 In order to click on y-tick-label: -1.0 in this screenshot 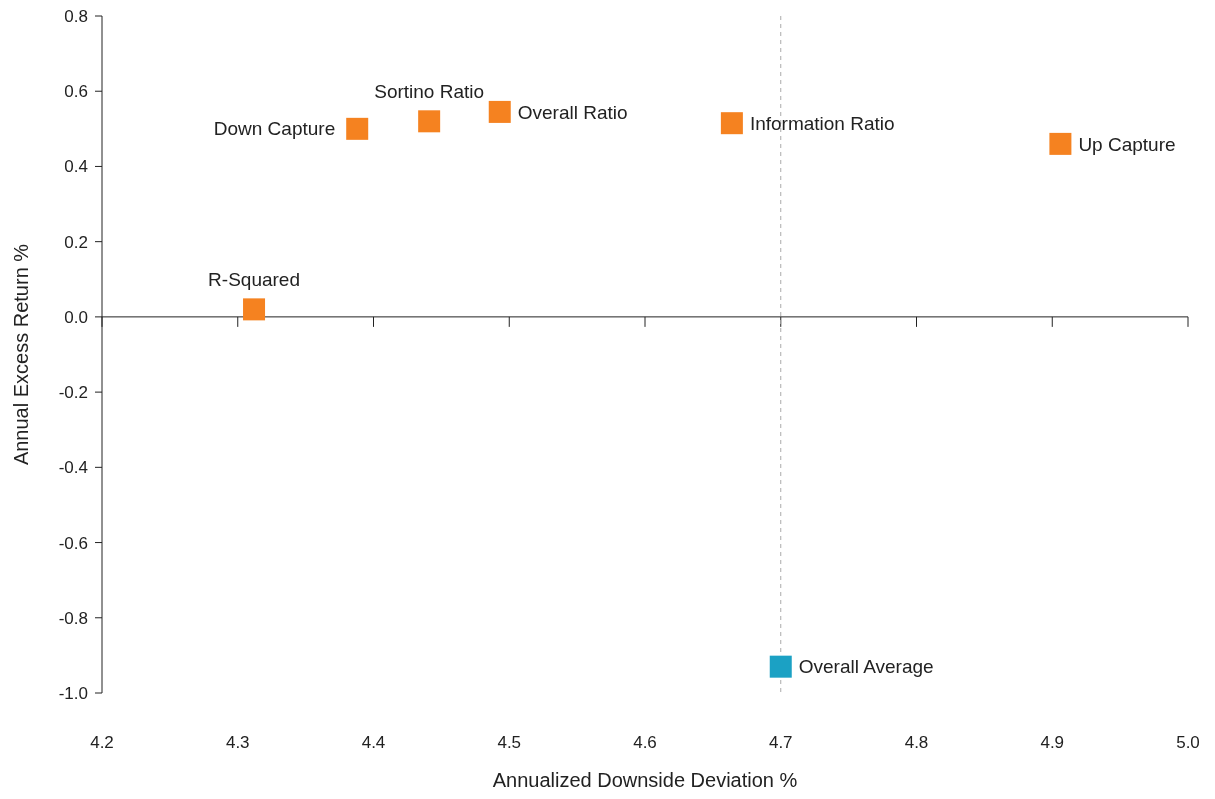, I will do `click(73, 693)`.